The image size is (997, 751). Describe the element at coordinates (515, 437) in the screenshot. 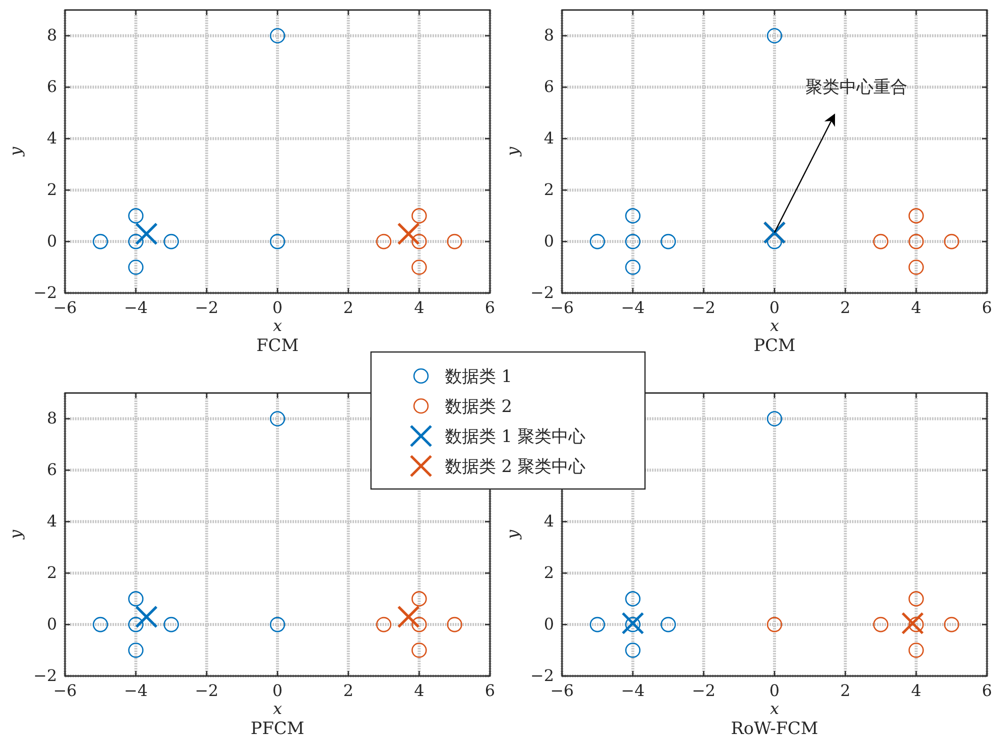

I see `legend-label: 数据类 1 聚类中心` at that location.